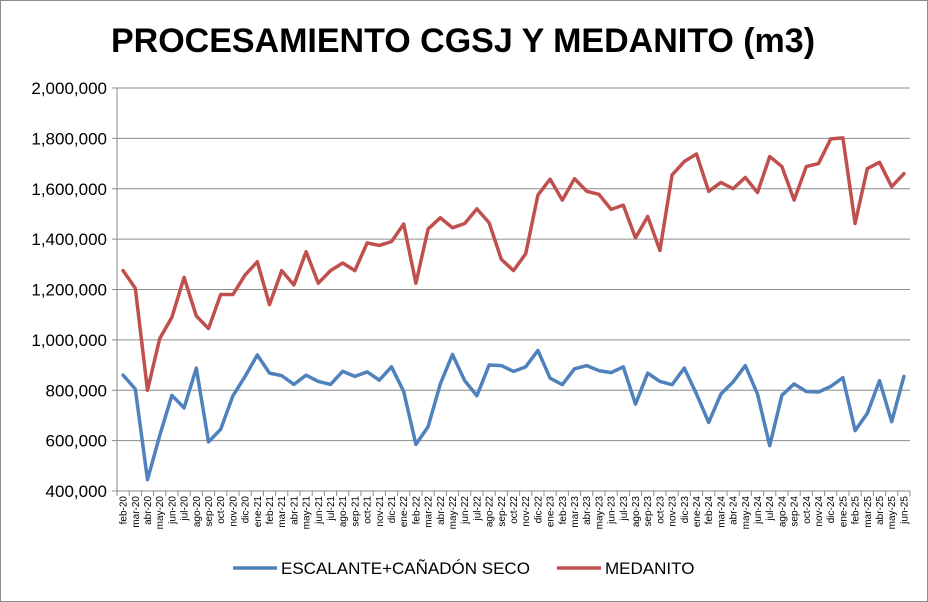 The height and width of the screenshot is (602, 928). Describe the element at coordinates (221, 510) in the screenshot. I see `x-tick-label: oct-20` at that location.